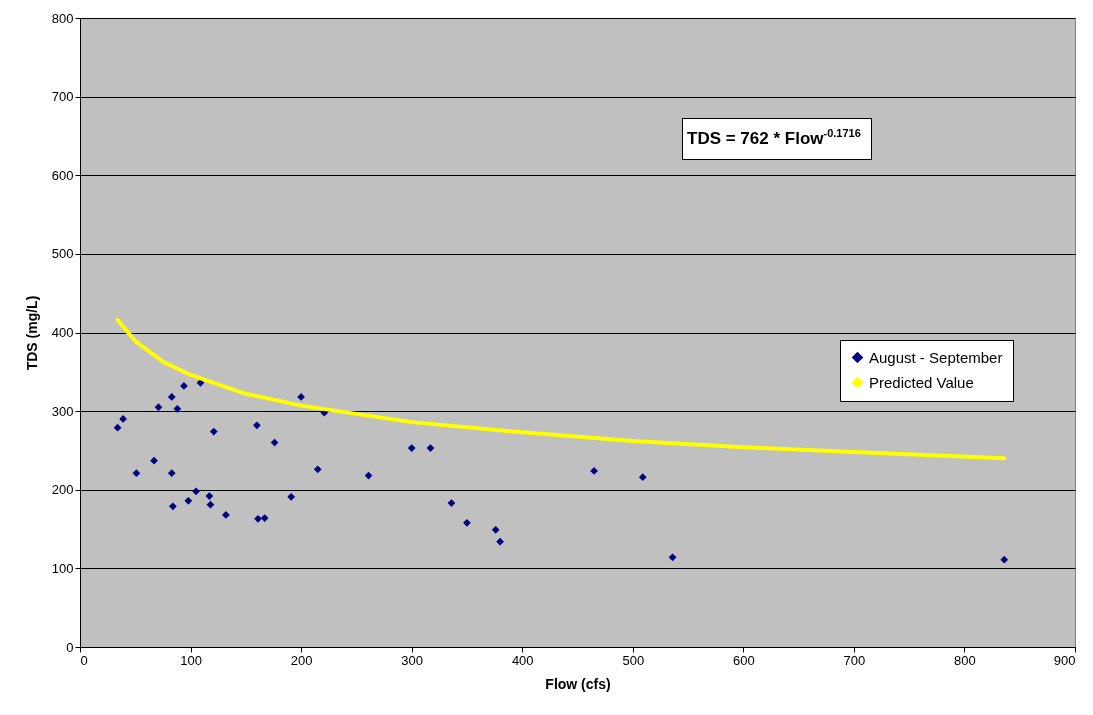 The width and height of the screenshot is (1093, 715). Describe the element at coordinates (921, 382) in the screenshot. I see `legend-label: Predicted Value` at that location.